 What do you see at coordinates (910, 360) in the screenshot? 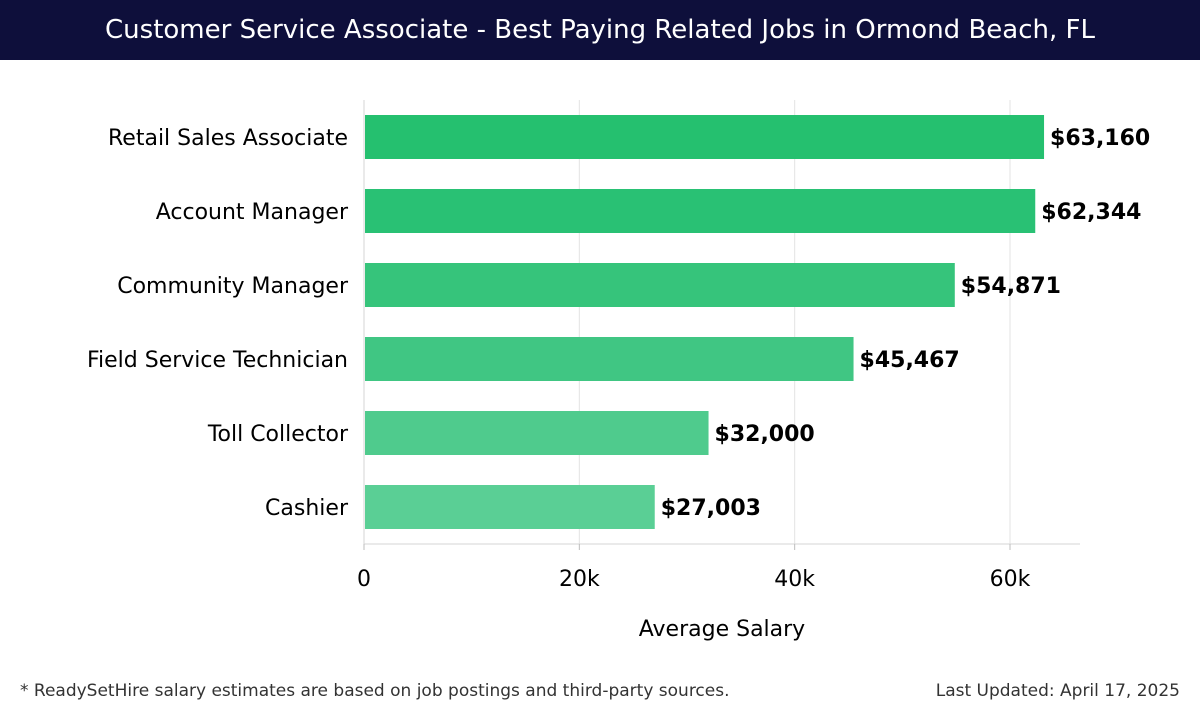
I see `data-label: $45,467` at bounding box center [910, 360].